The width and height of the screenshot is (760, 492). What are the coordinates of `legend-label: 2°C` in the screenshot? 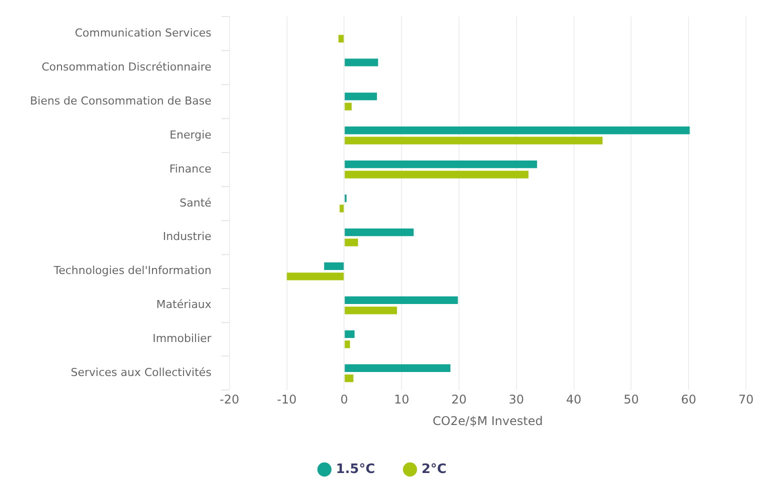 It's located at (434, 469).